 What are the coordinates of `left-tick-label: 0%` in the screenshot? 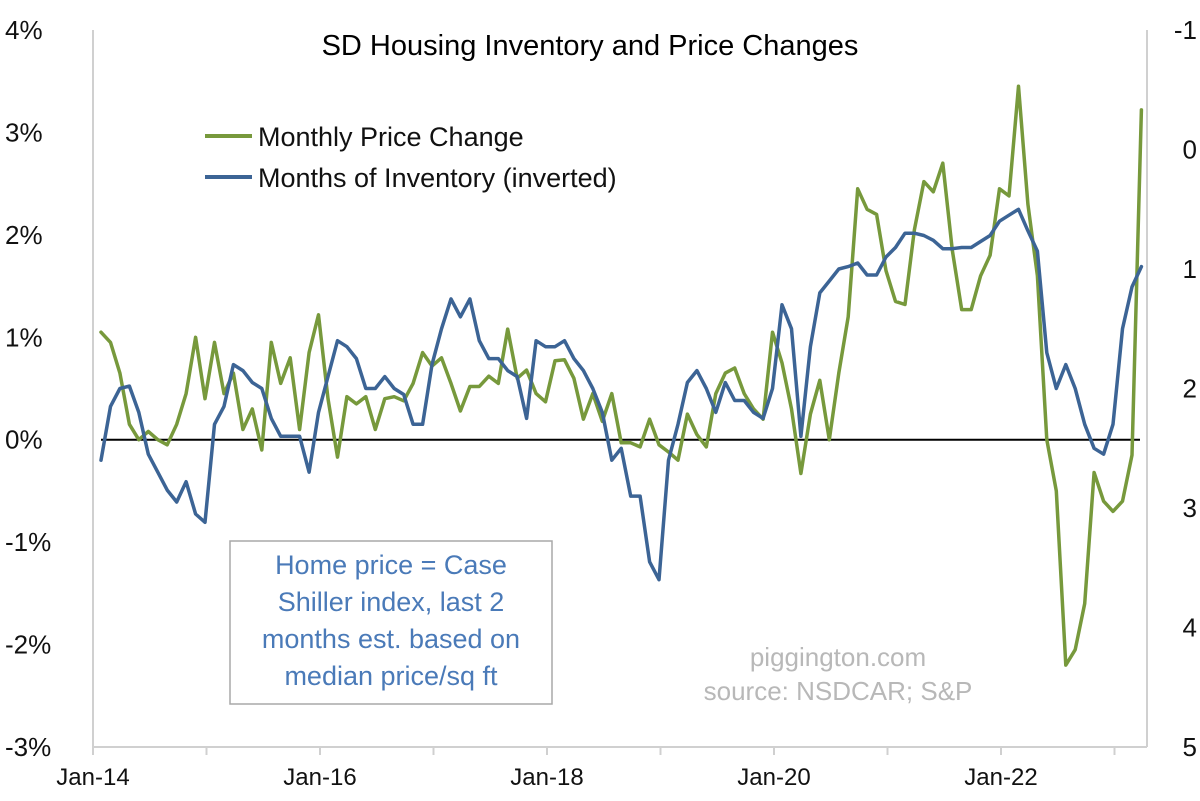 It's located at (24, 440).